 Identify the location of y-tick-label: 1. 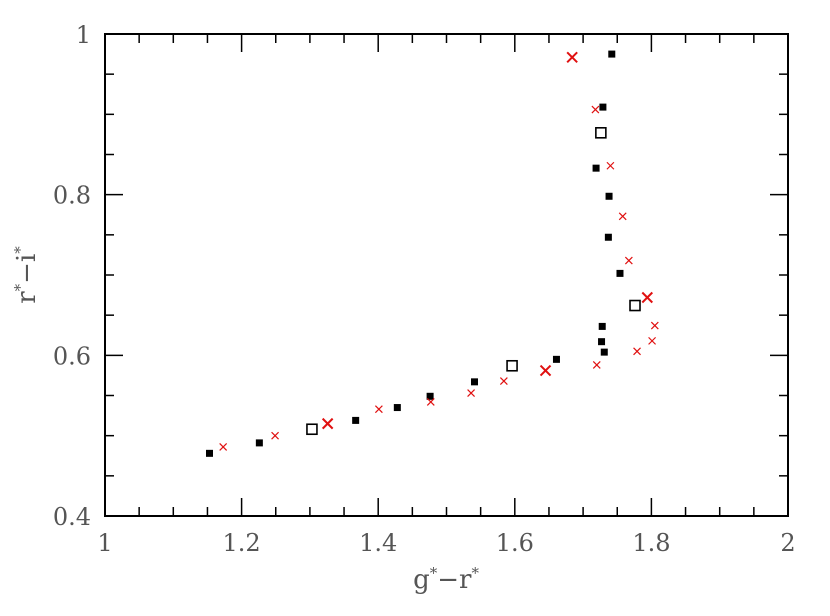
(83, 35).